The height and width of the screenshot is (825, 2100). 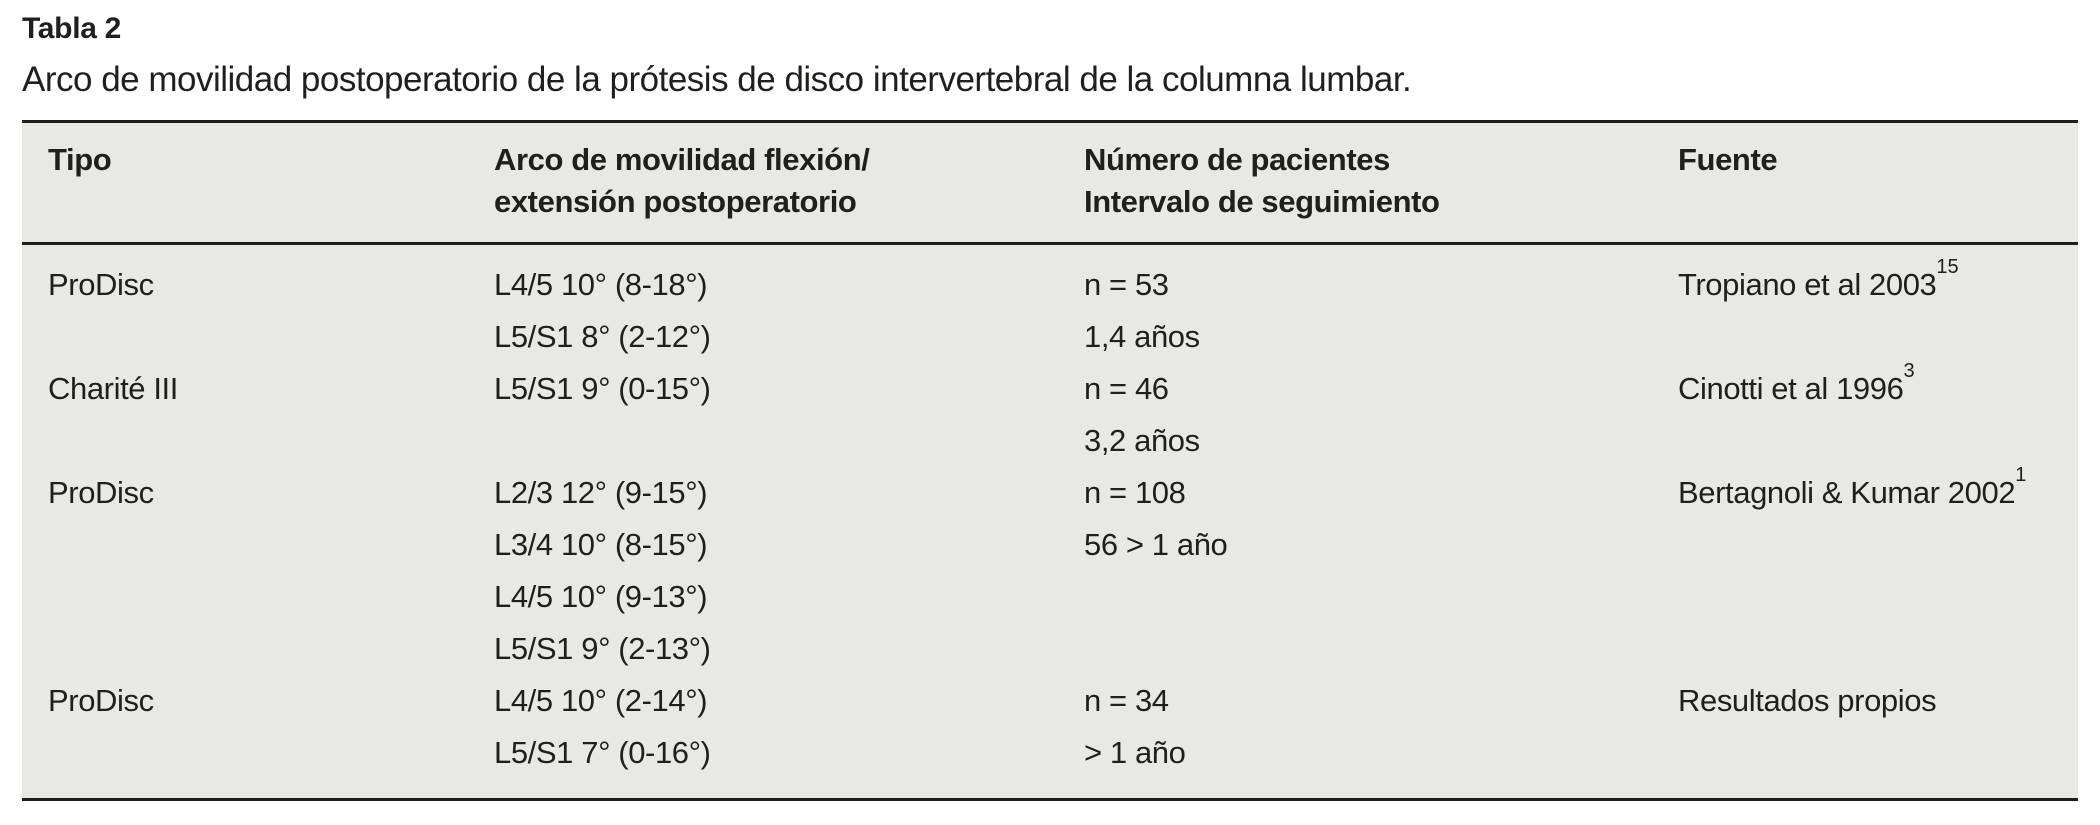 I want to click on cell-pacientes: n = 108 56 > 1 año, so click(x=1355, y=571).